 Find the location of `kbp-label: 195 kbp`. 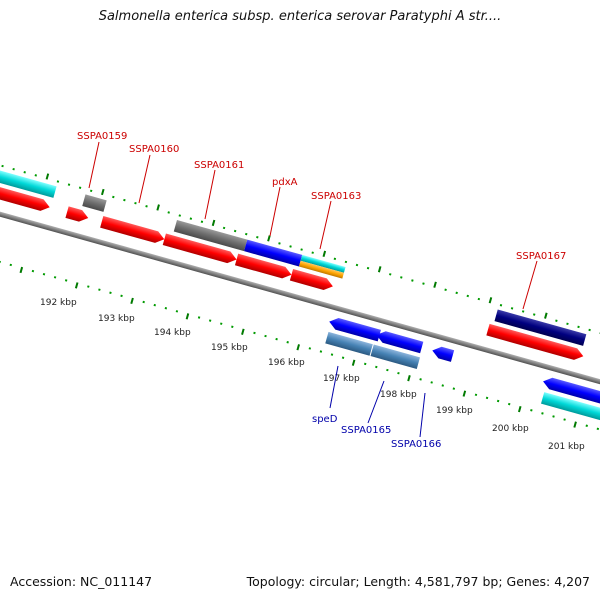

kbp-label: 195 kbp is located at coordinates (229, 348).